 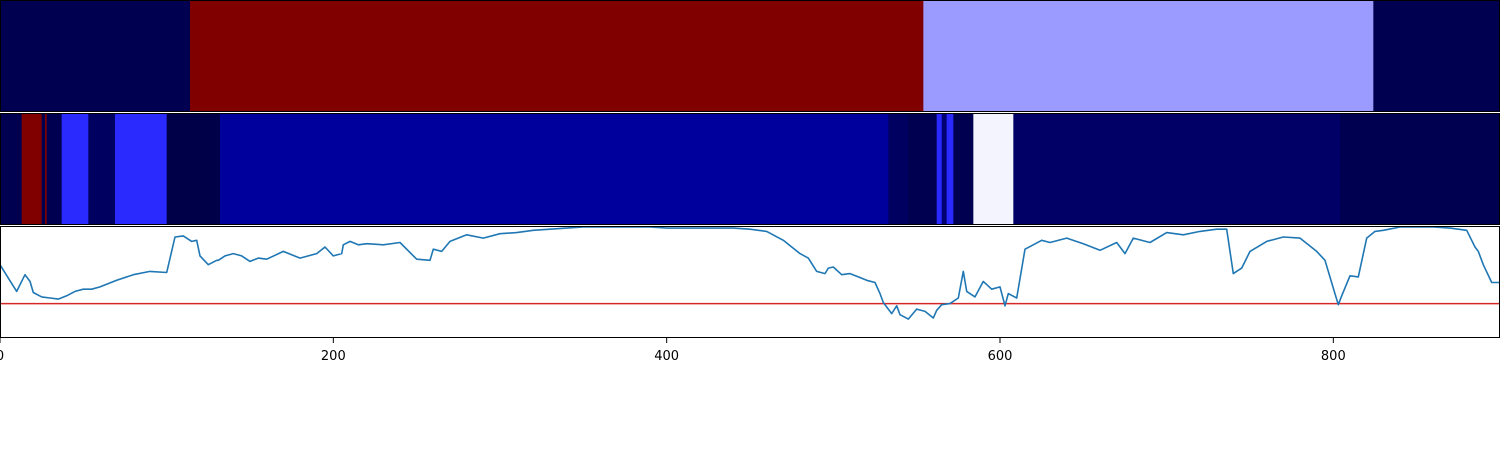 I want to click on x-tick-label-800: 800, so click(x=1333, y=356).